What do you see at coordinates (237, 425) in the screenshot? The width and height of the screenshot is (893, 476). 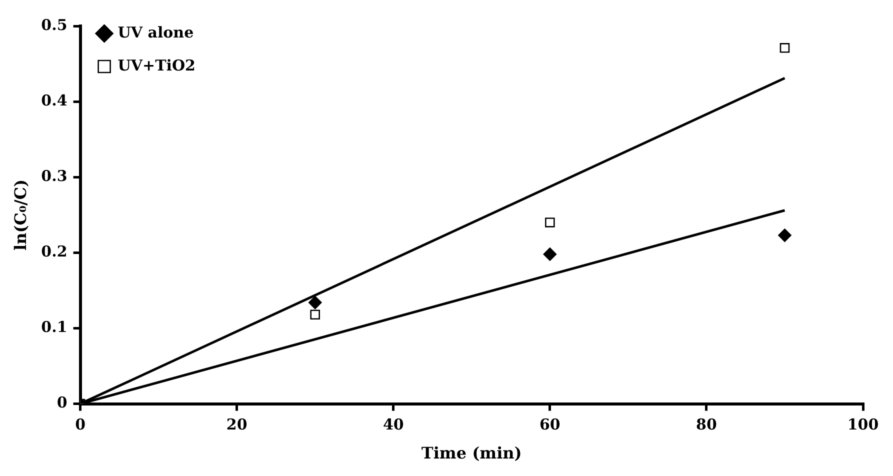 I see `x-tick-label: 20` at bounding box center [237, 425].